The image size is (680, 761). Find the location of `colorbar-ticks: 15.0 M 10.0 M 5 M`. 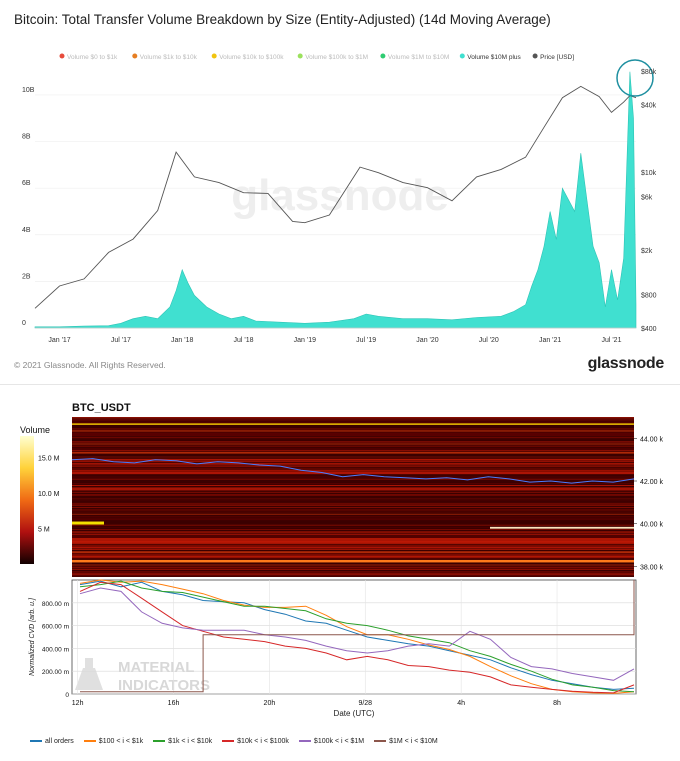

colorbar-ticks: 15.0 M 10.0 M 5 M is located at coordinates (49, 494).